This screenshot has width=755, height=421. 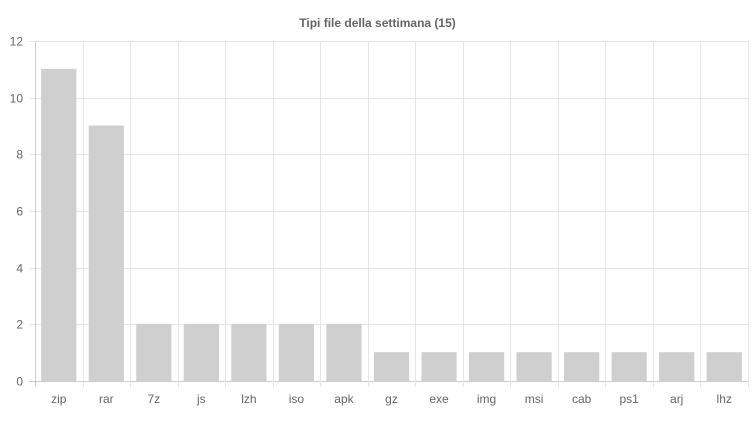 What do you see at coordinates (344, 352) in the screenshot?
I see `bar-apk` at bounding box center [344, 352].